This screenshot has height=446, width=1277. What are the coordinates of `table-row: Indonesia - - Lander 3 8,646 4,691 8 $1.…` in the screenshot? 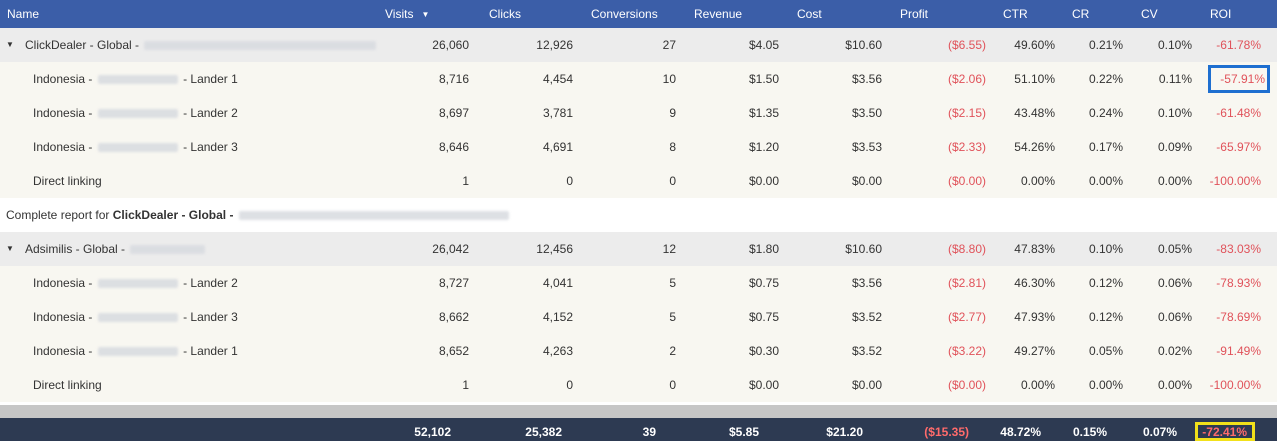 It's located at (638, 147).